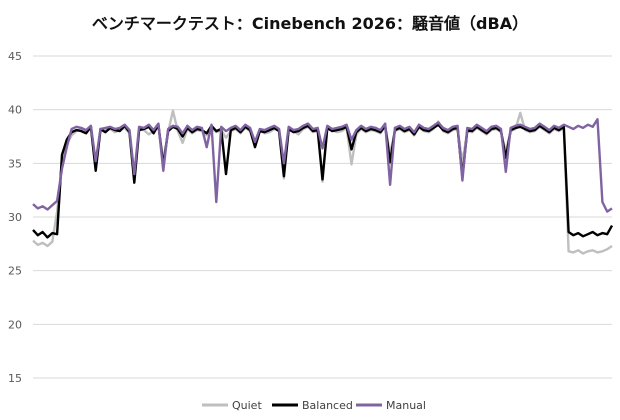 The width and height of the screenshot is (620, 420). What do you see at coordinates (327, 405) in the screenshot?
I see `legend-label-balanced: Balanced` at bounding box center [327, 405].